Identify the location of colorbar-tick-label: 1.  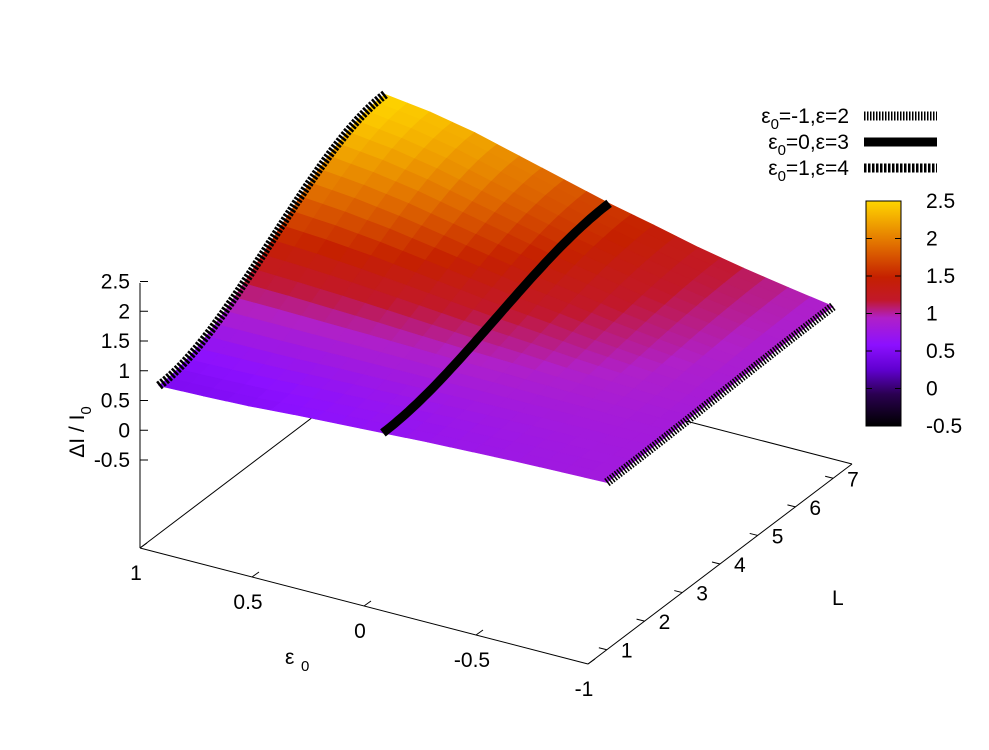
(932, 314).